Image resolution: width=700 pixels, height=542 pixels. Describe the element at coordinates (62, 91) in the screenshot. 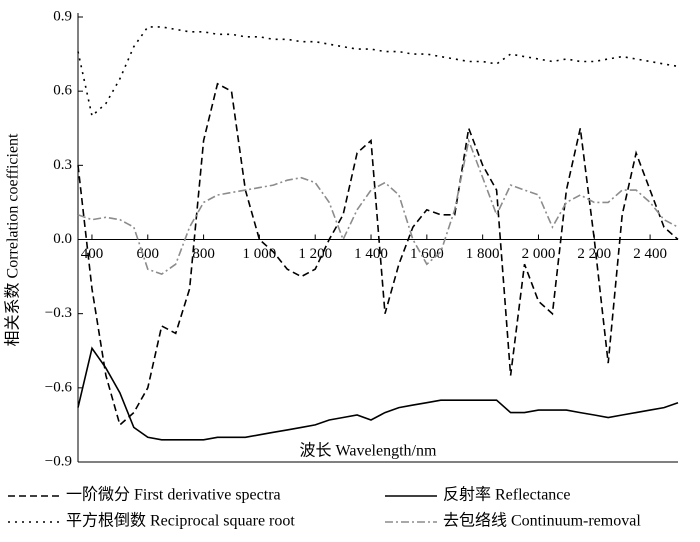

I see `y-tick-label: 0.6` at that location.